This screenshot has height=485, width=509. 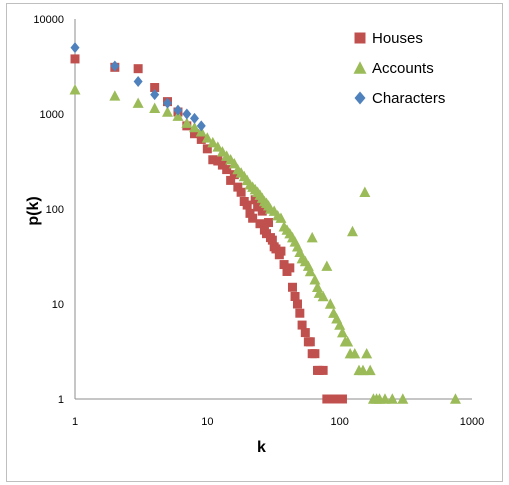 I want to click on y-tick-labels: 1 10 100 1000 10000, so click(x=48, y=210).